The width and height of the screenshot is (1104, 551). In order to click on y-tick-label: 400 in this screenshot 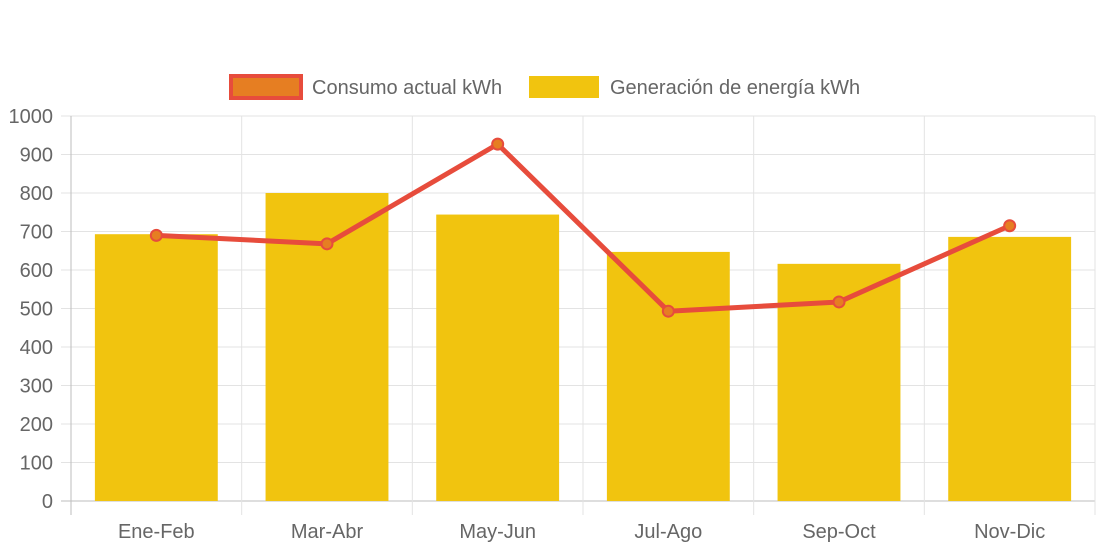, I will do `click(36, 348)`.